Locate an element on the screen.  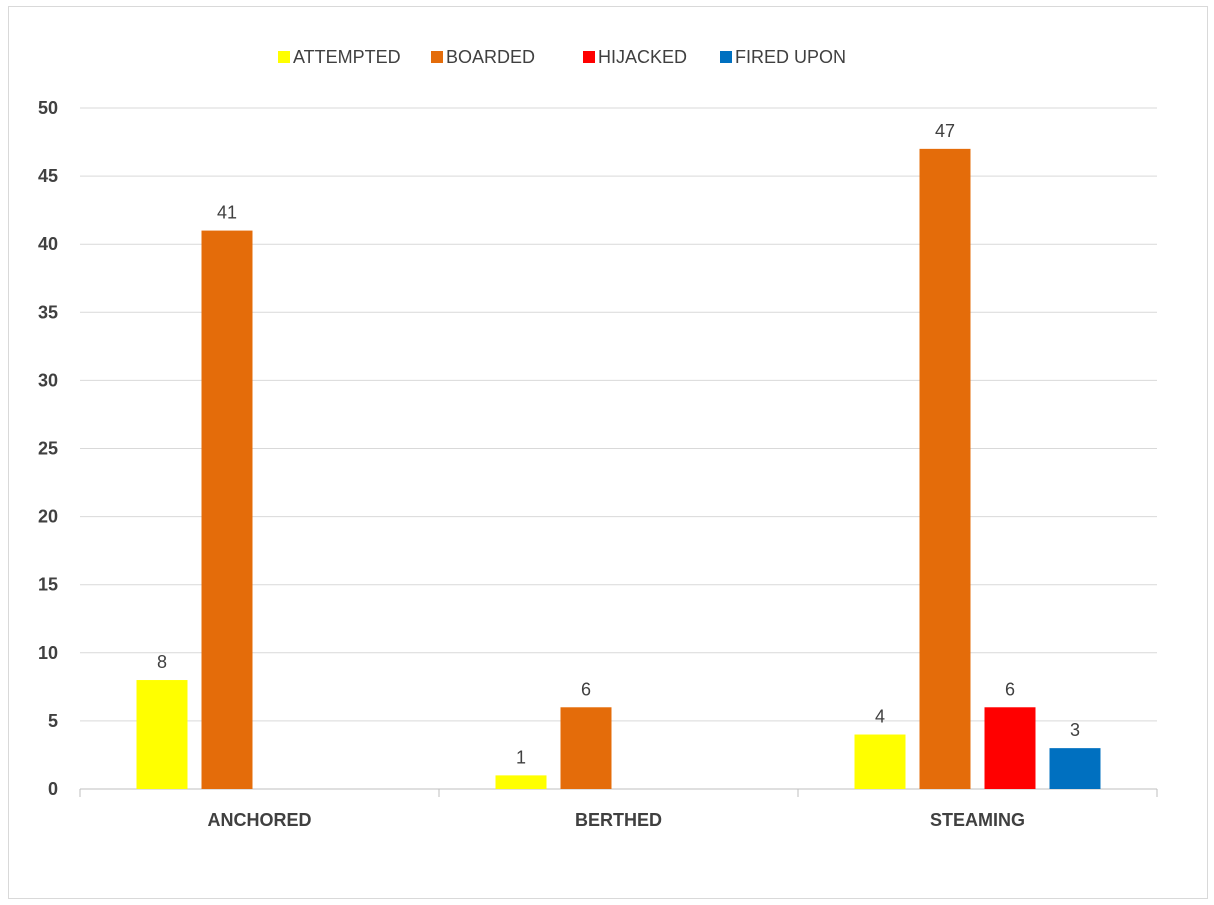
data-label: 3 is located at coordinates (1075, 730).